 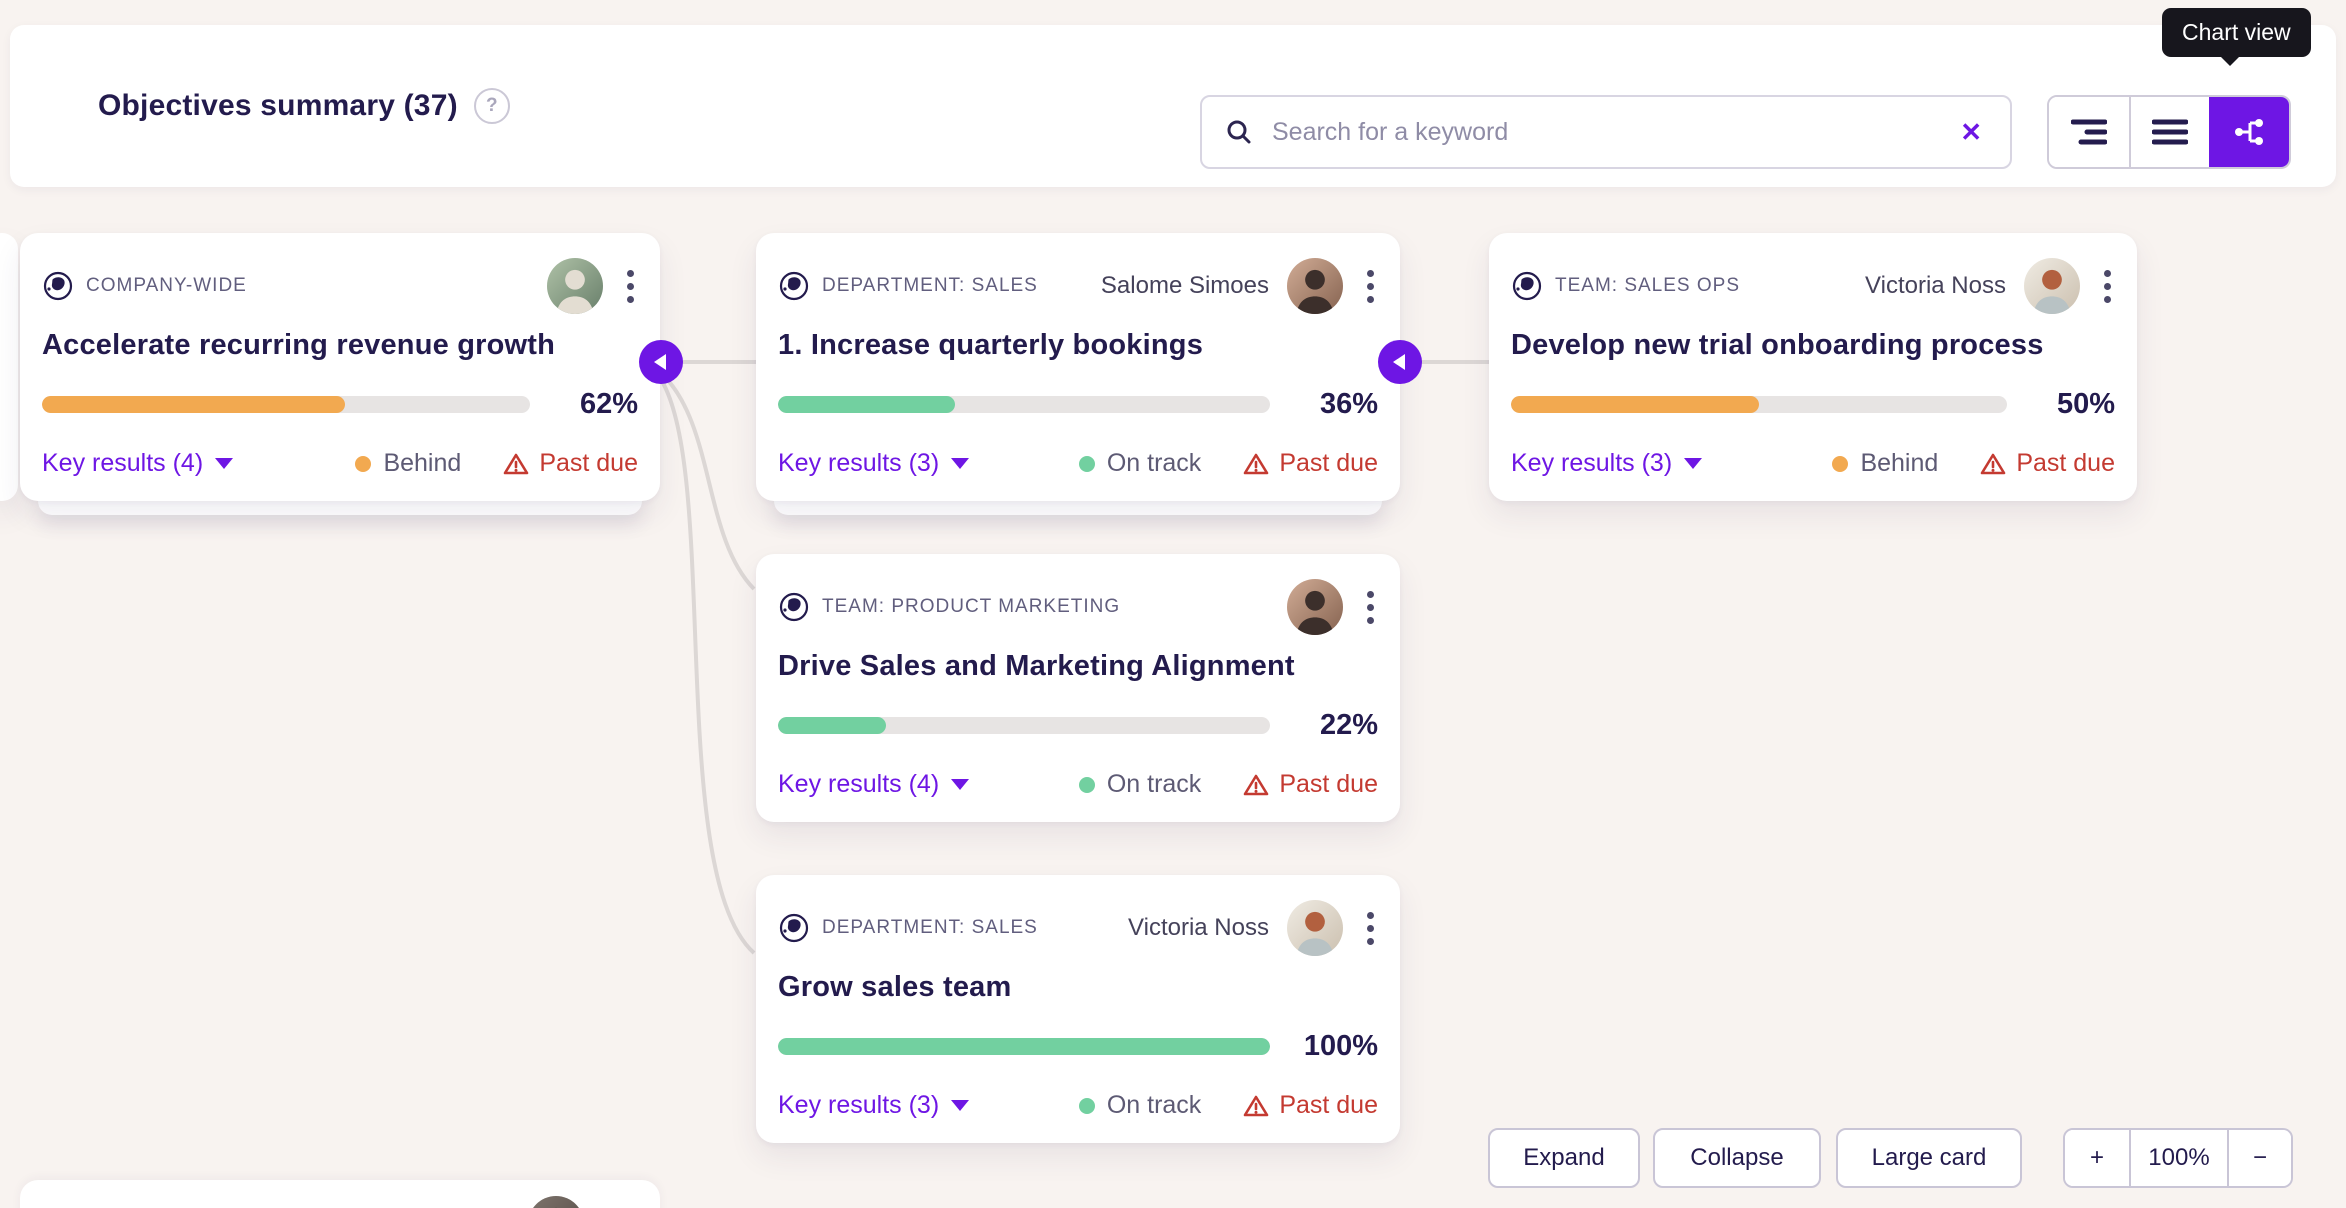 I want to click on summary-view-icon, so click(x=2089, y=132).